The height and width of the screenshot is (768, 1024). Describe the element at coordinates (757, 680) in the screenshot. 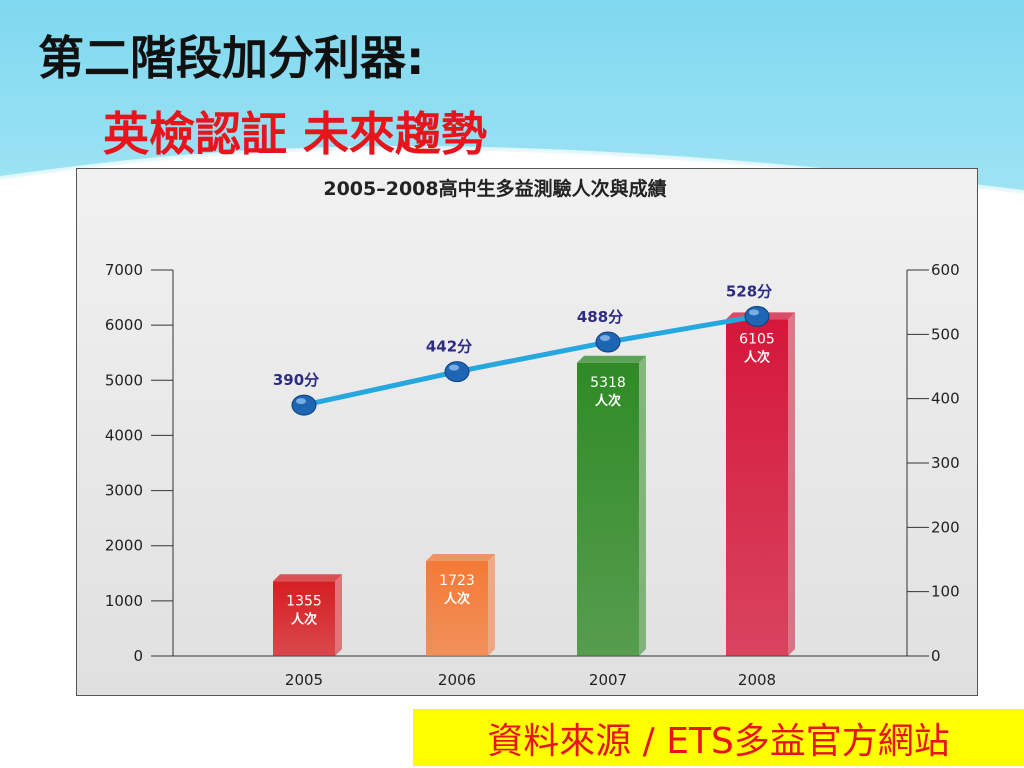

I see `x-tick-label: 2008` at that location.